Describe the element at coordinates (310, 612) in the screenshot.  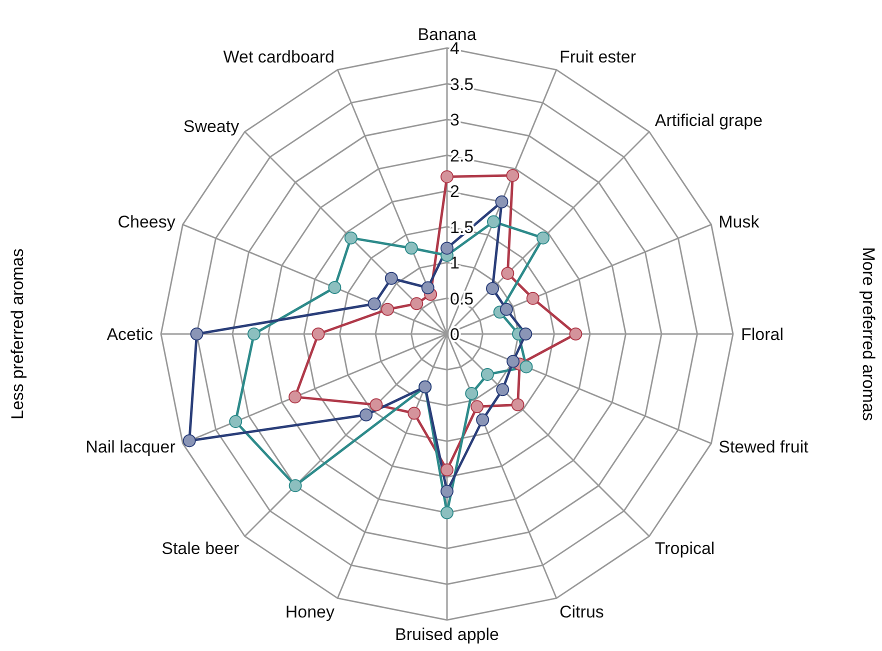
I see `spoke-label: Honey` at that location.